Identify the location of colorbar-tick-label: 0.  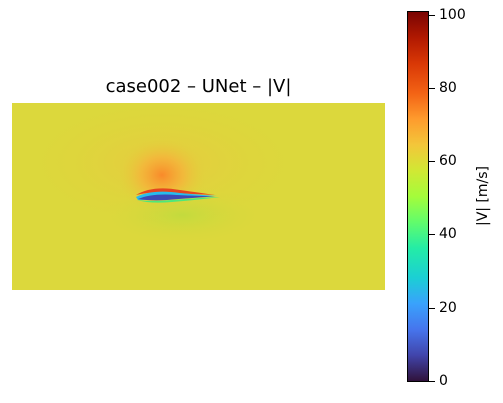
(443, 381).